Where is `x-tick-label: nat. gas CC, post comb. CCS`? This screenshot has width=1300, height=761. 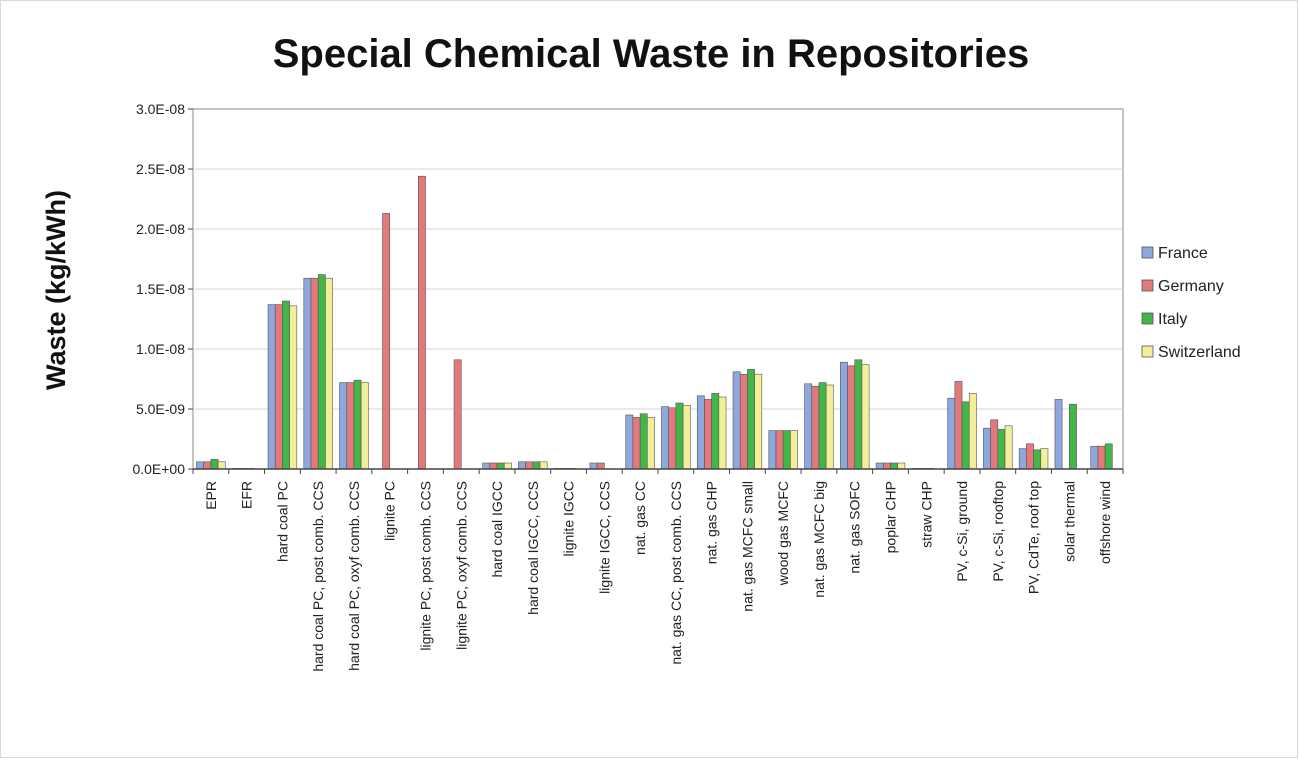
x-tick-label: nat. gas CC, post comb. CCS is located at coordinates (676, 573).